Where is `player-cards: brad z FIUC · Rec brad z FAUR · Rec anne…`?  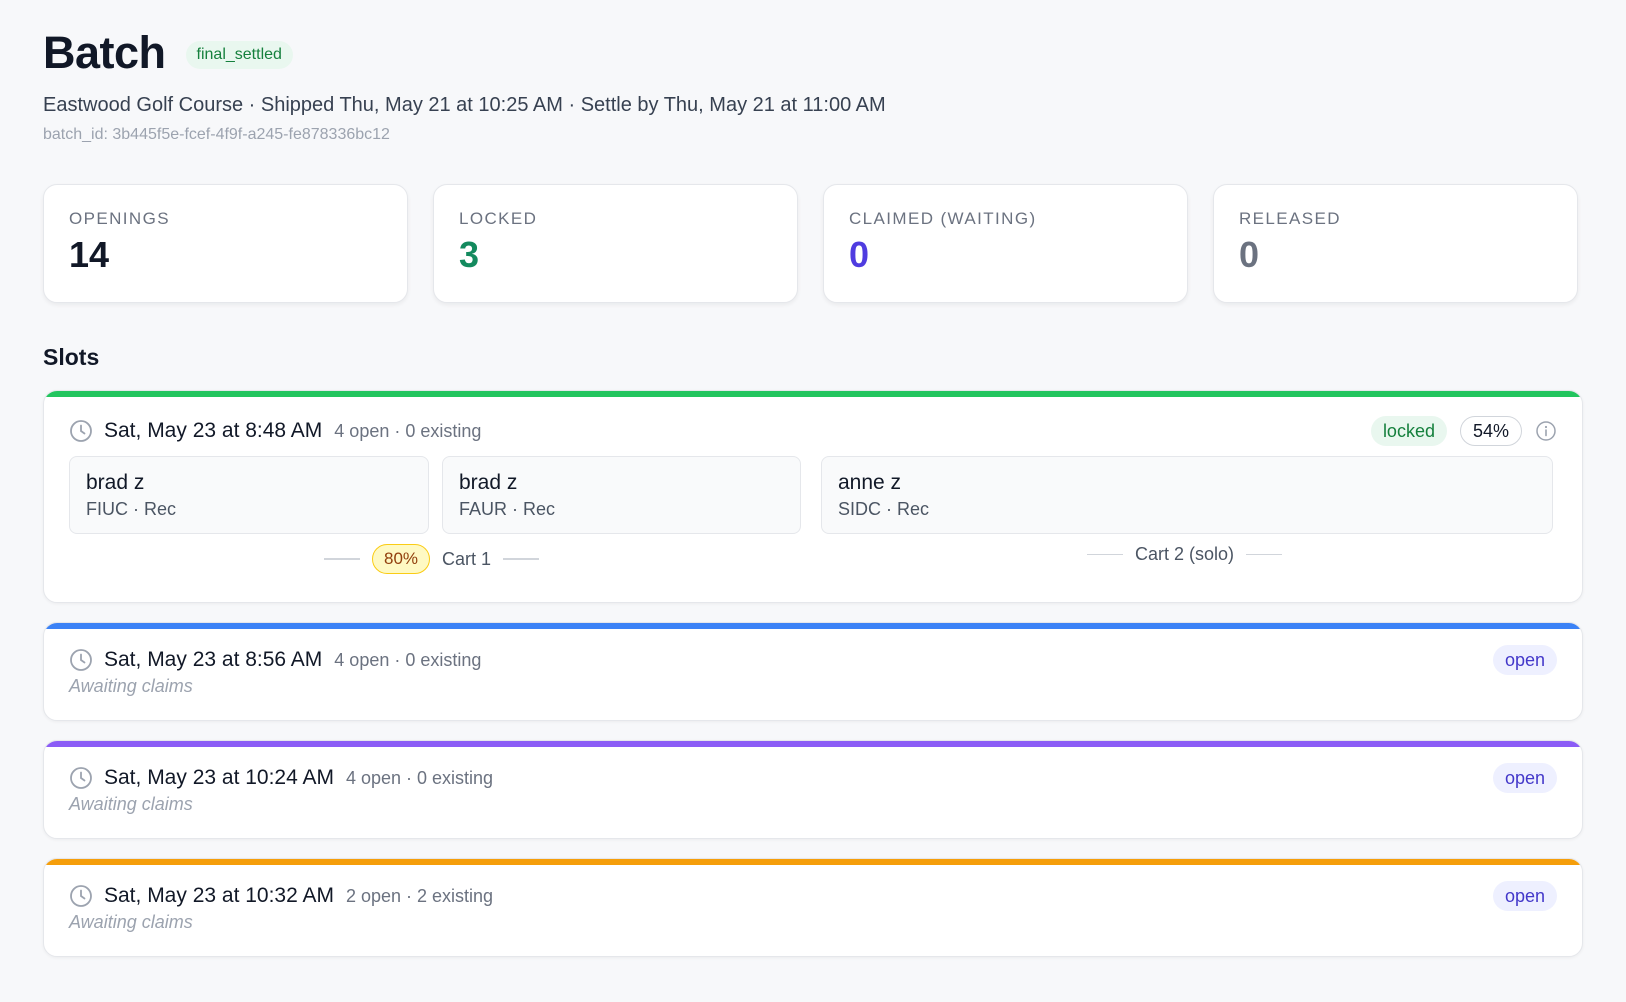
player-cards: brad z FIUC · Rec brad z FAUR · Rec anne… is located at coordinates (813, 495).